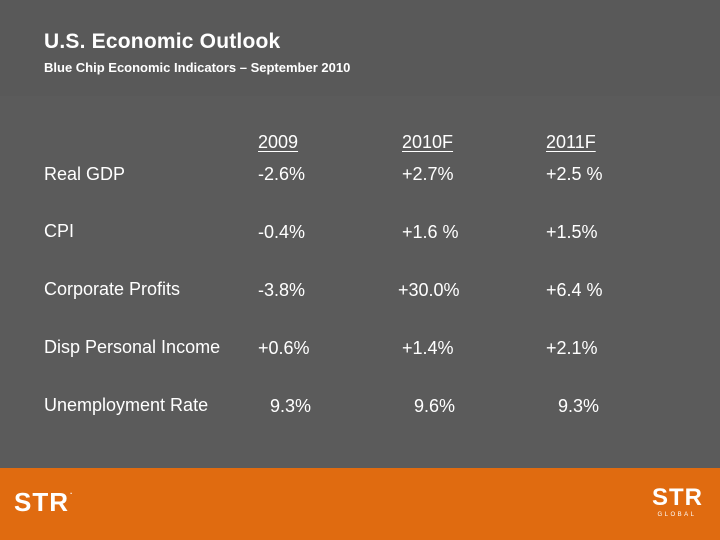 The width and height of the screenshot is (720, 540). What do you see at coordinates (112, 289) in the screenshot?
I see `row-label-corporate-profits: Corporate Profits` at bounding box center [112, 289].